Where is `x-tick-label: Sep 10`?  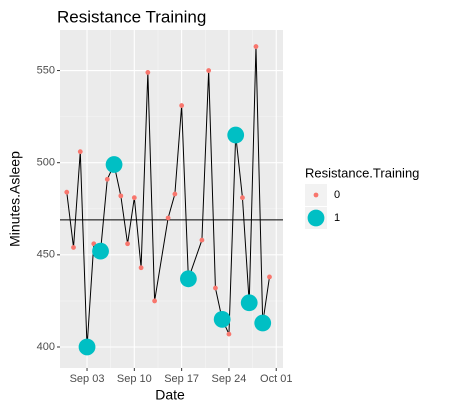
x-tick-label: Sep 10 is located at coordinates (134, 379).